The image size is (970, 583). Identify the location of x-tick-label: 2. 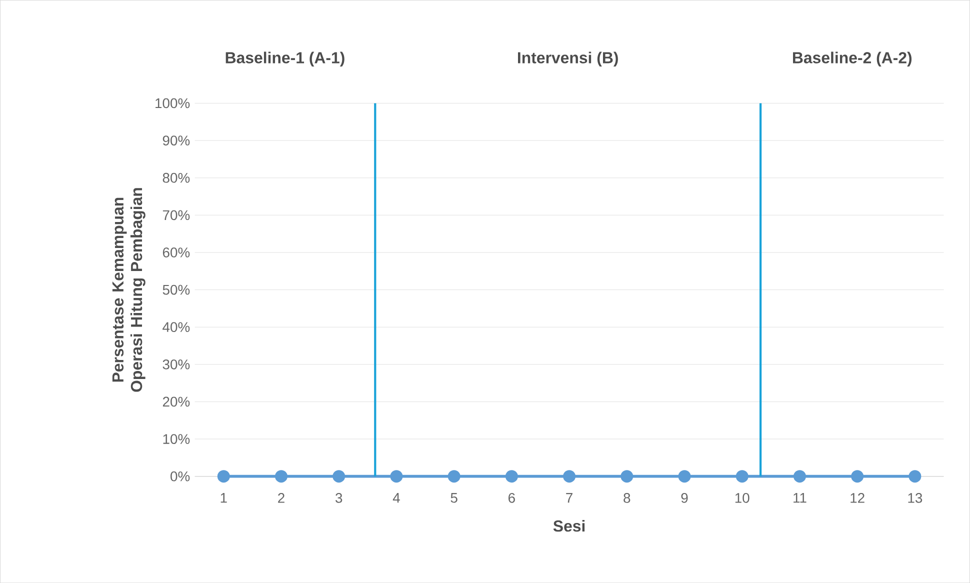
(281, 497).